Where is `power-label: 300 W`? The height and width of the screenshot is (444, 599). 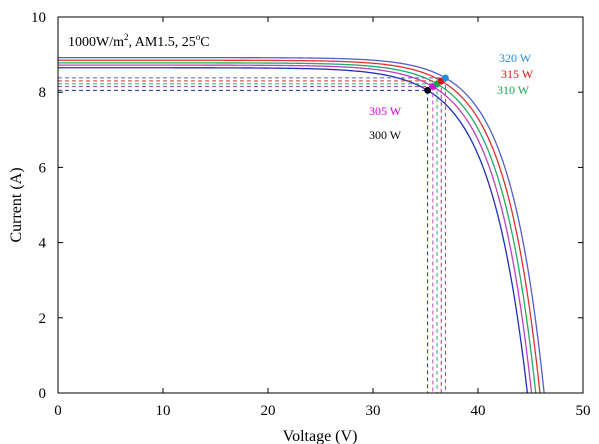 power-label: 300 W is located at coordinates (385, 135).